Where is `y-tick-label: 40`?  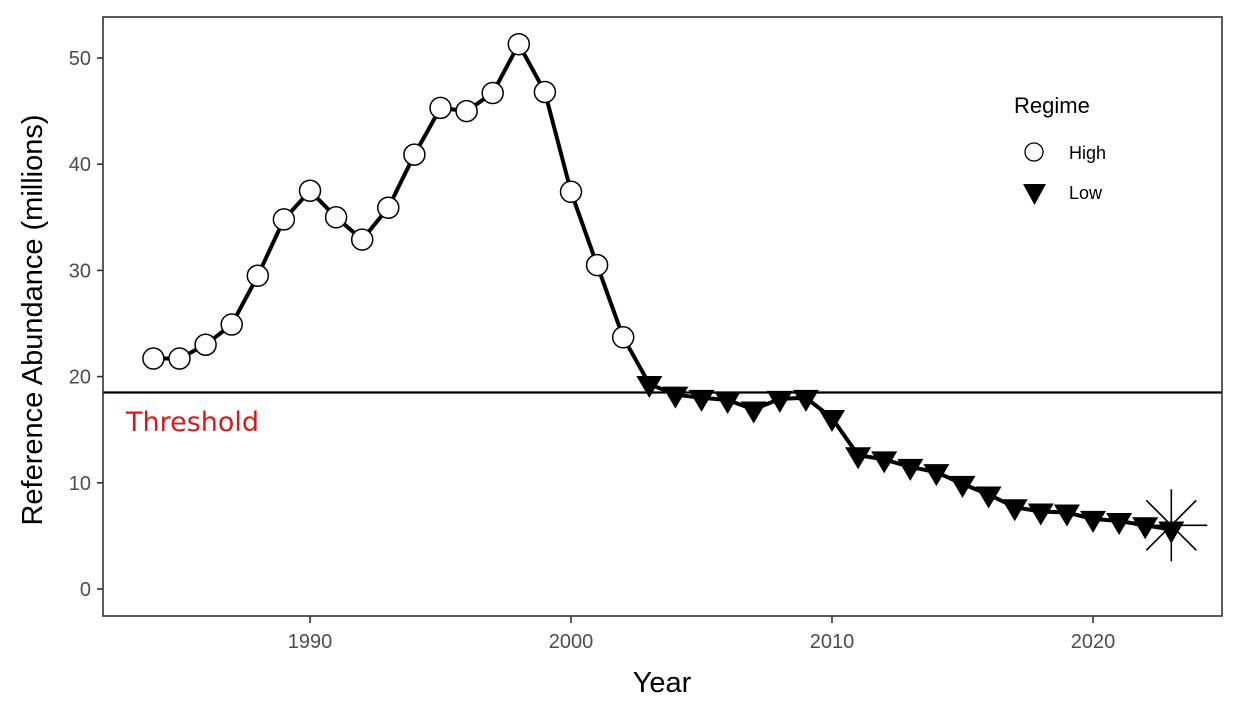
y-tick-label: 40 is located at coordinates (80, 165).